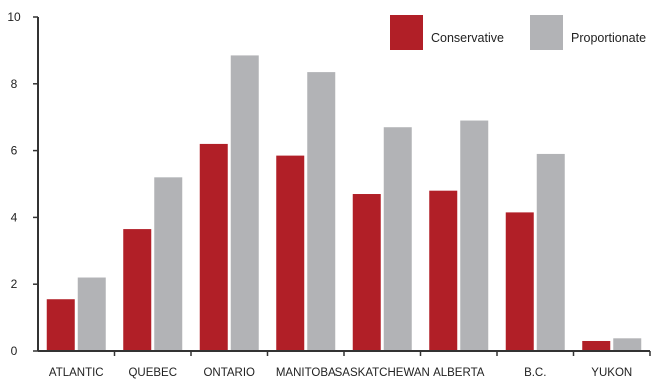 This screenshot has height=379, width=655. What do you see at coordinates (60, 325) in the screenshot?
I see `bar-conservative-atlantic` at bounding box center [60, 325].